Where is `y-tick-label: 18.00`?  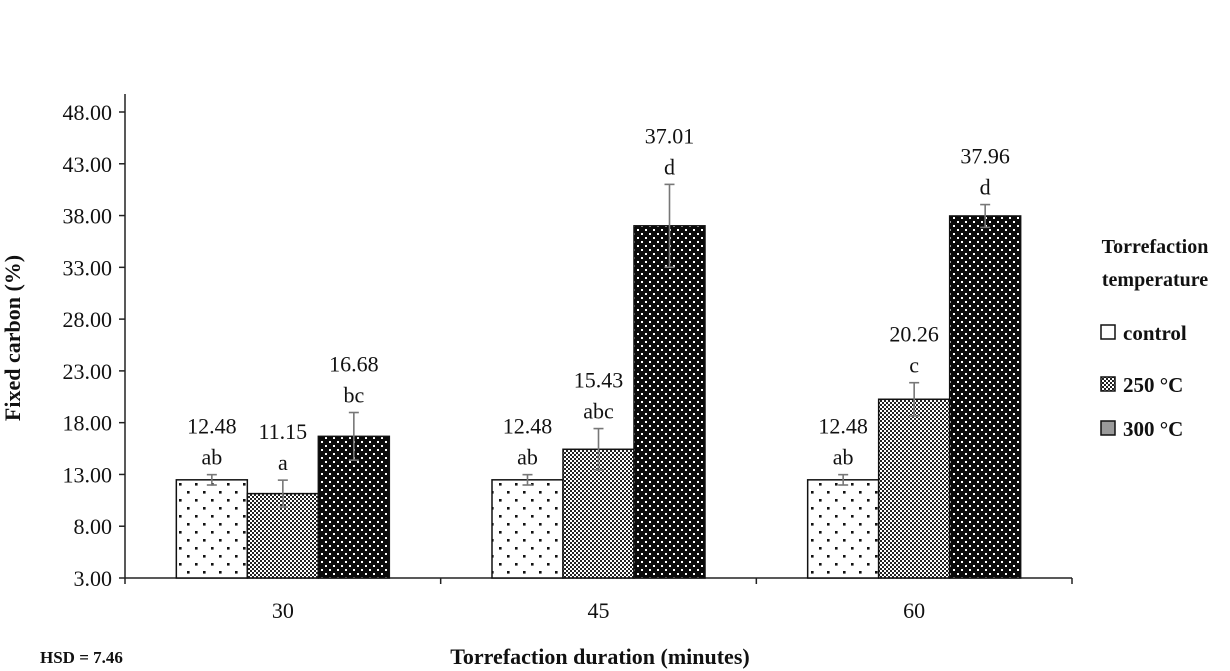
y-tick-label: 18.00 is located at coordinates (88, 423).